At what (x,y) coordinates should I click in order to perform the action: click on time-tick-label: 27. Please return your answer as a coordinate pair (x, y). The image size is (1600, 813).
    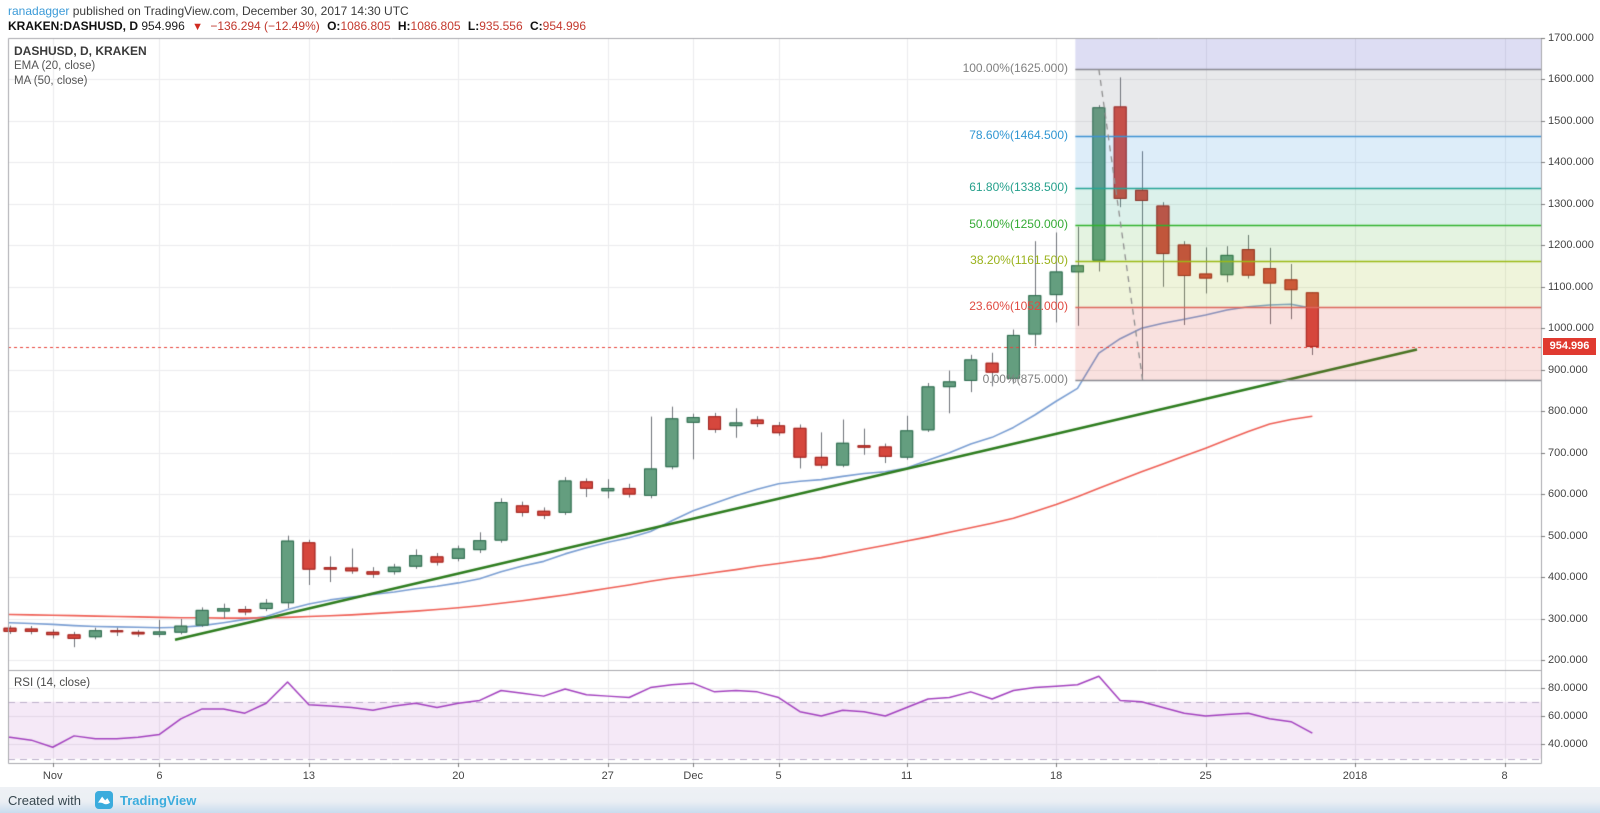
    Looking at the image, I should click on (607, 776).